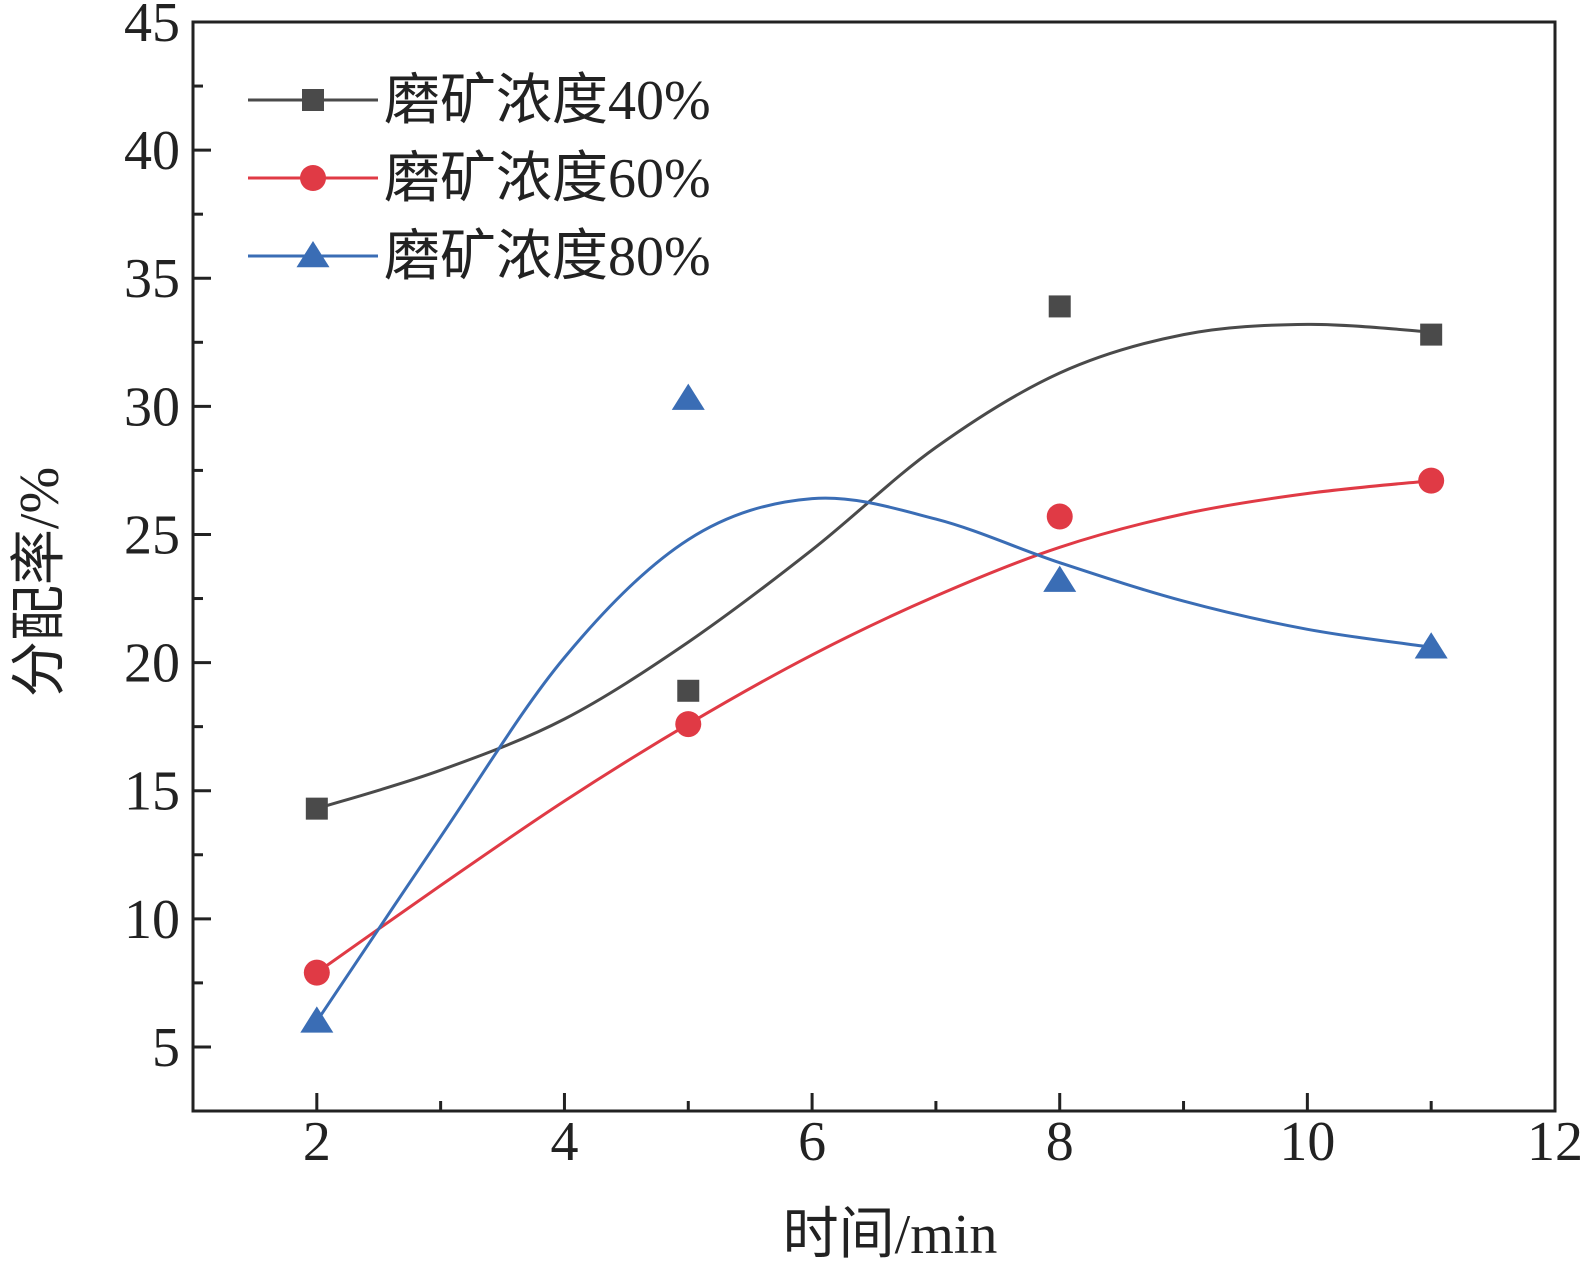 The image size is (1588, 1277). What do you see at coordinates (1555, 1142) in the screenshot?
I see `x-tick-label: 12` at bounding box center [1555, 1142].